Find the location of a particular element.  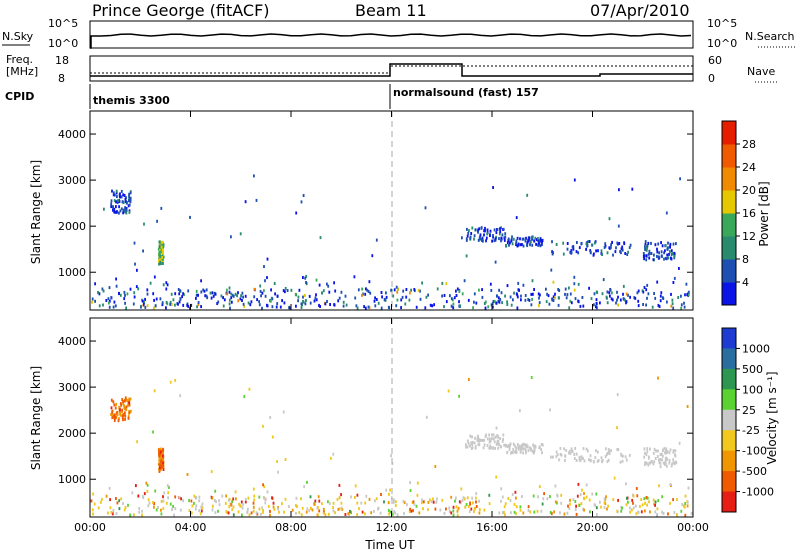

colorbar-tick-label: 500 is located at coordinates (752, 369).